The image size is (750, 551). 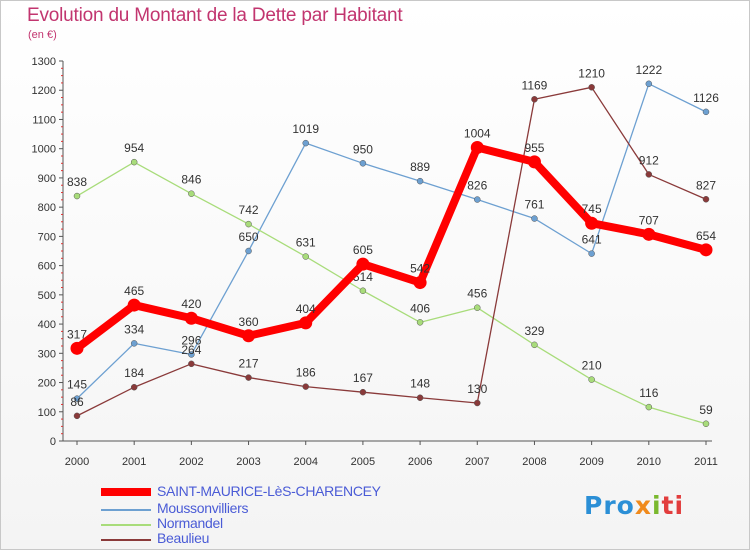 I want to click on logo-part-4: ti, so click(x=673, y=505).